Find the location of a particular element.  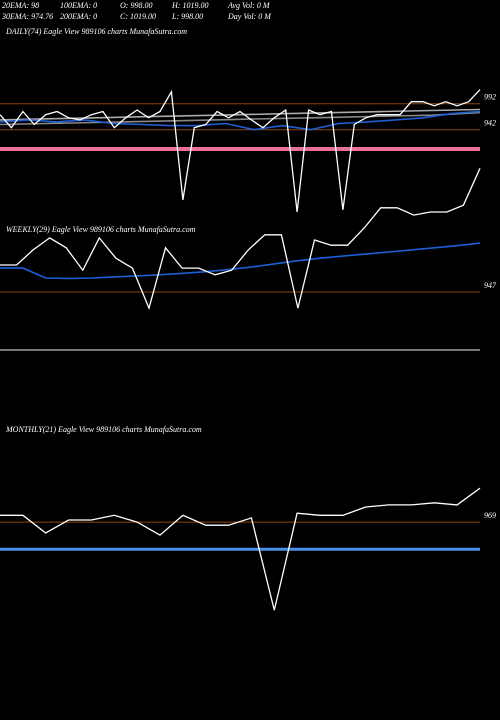

header-stat: O: 998.00 is located at coordinates (136, 5).